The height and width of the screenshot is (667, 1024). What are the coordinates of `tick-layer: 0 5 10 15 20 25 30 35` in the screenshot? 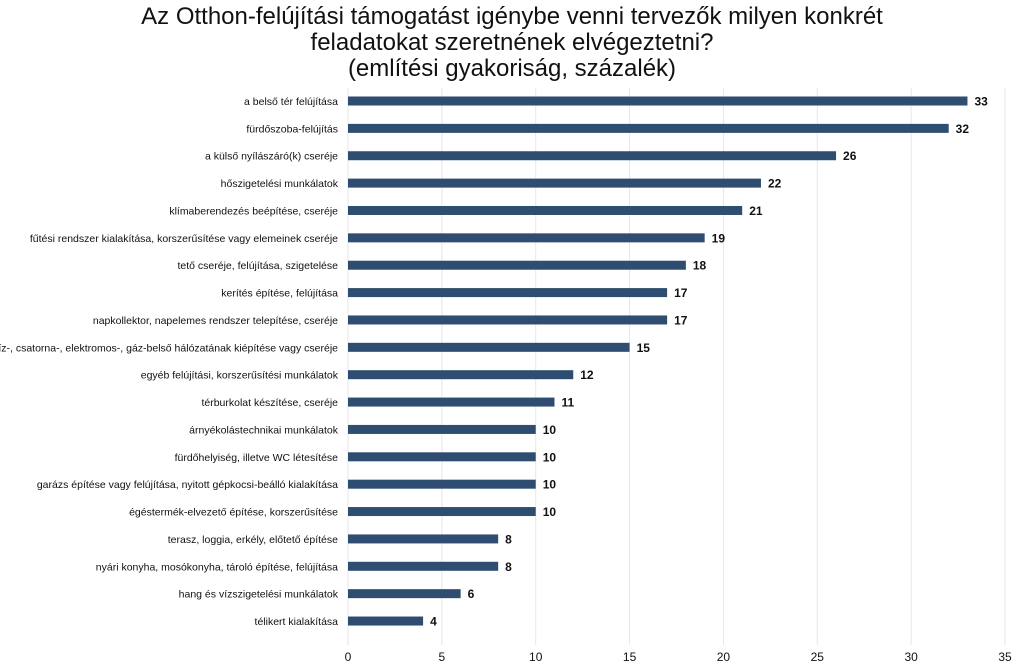 It's located at (678, 657).